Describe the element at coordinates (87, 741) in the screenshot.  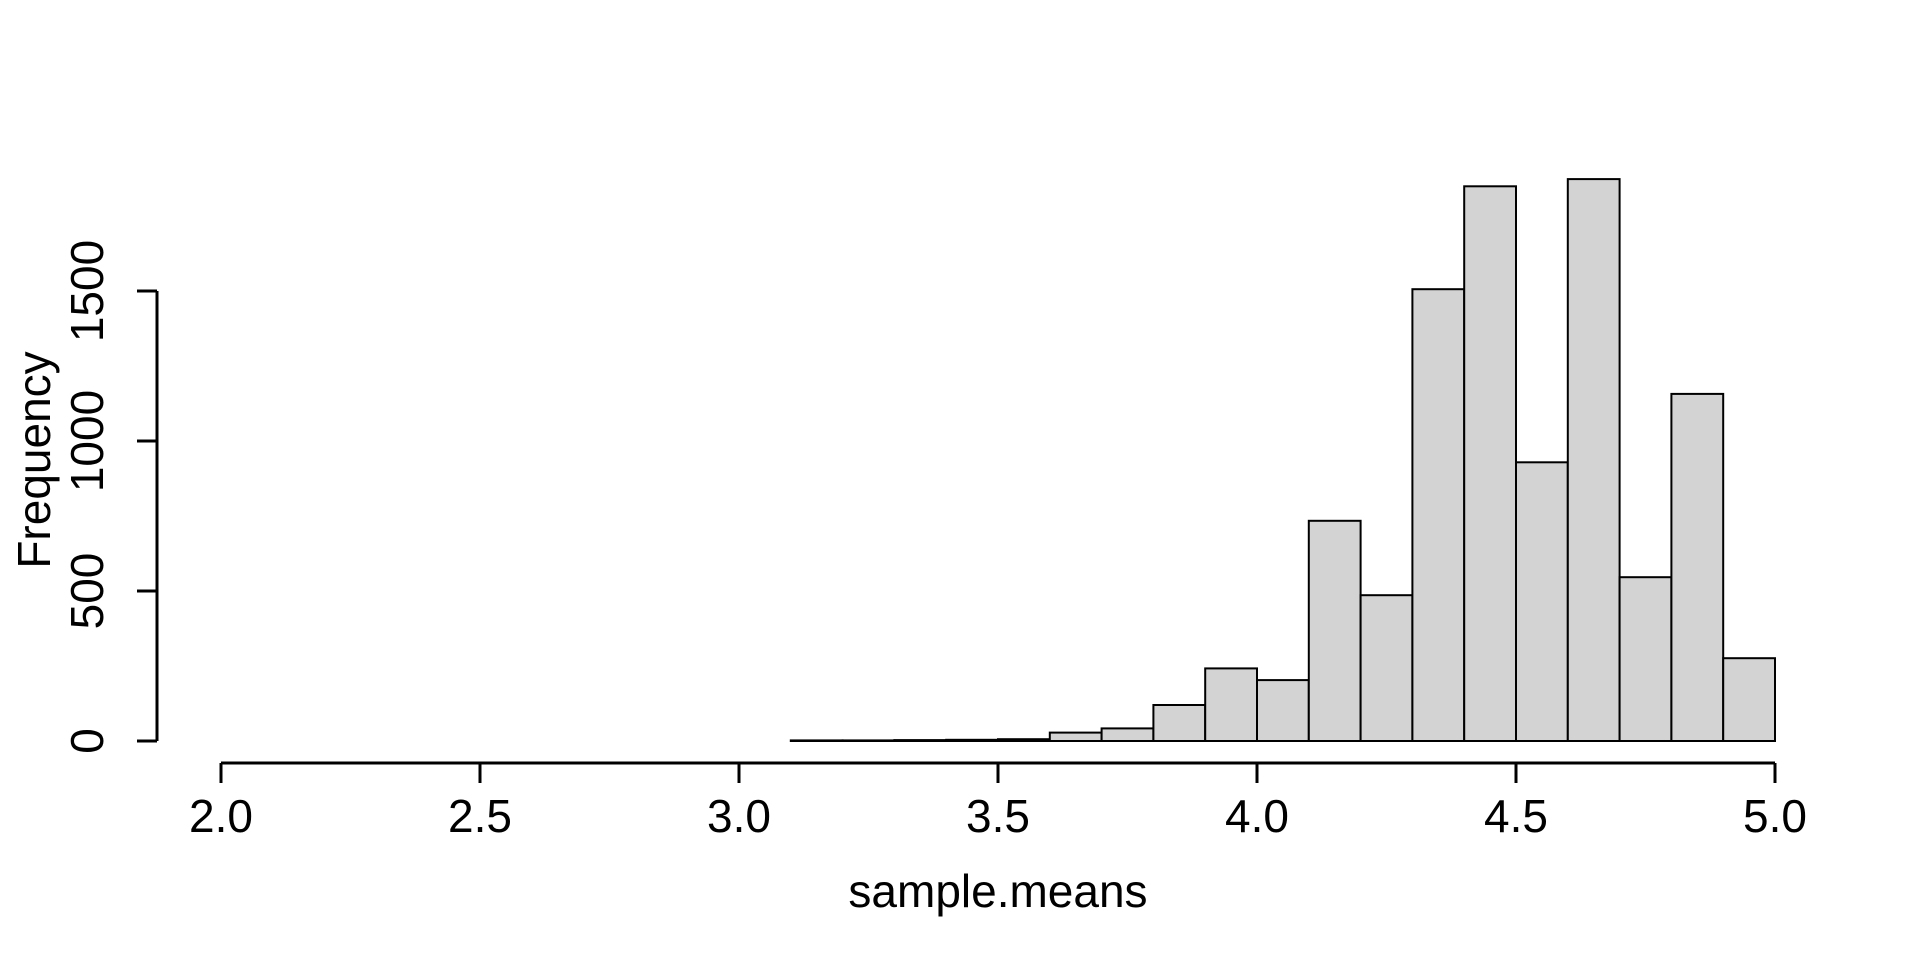
I see `y-tick-label: 0` at that location.